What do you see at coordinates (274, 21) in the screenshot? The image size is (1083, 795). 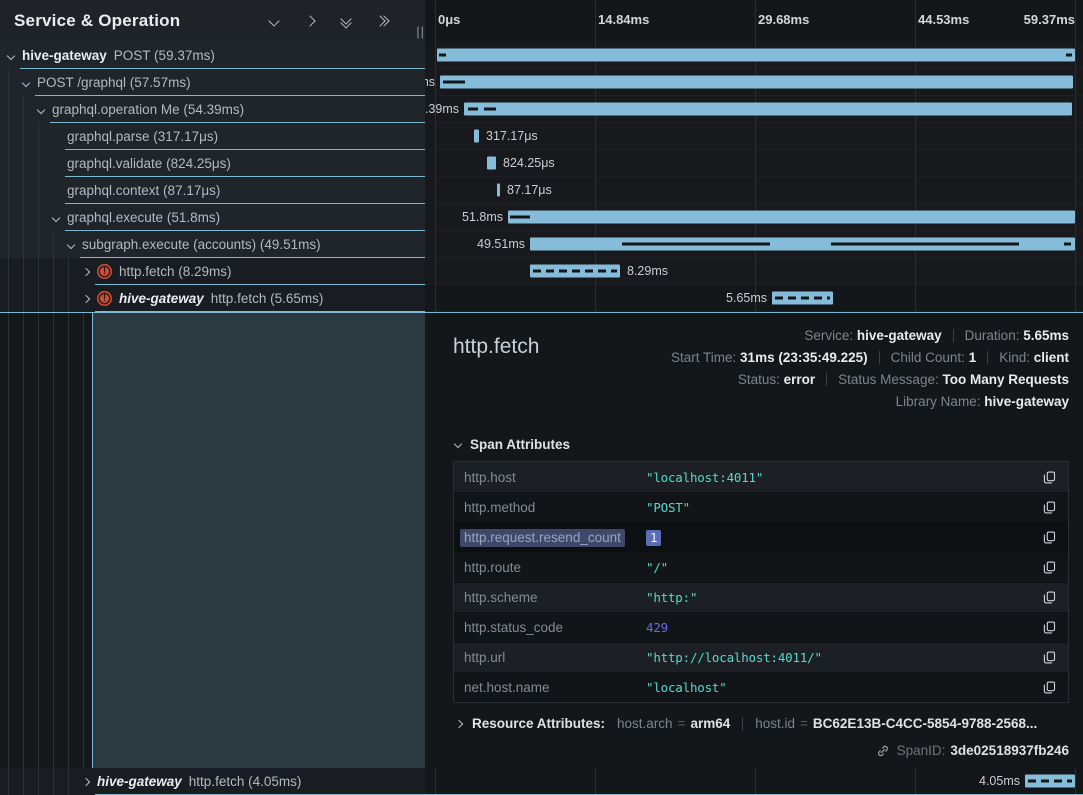 I see `chevron-down-icon` at bounding box center [274, 21].